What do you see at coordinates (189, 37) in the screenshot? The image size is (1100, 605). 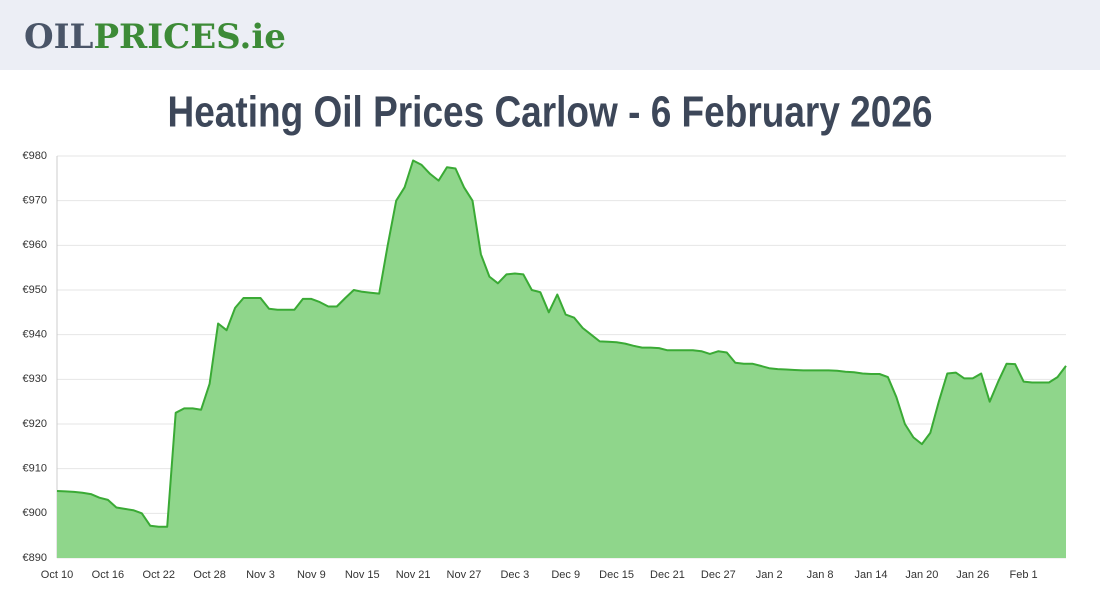 I see `logo-green: PRICES.ie` at bounding box center [189, 37].